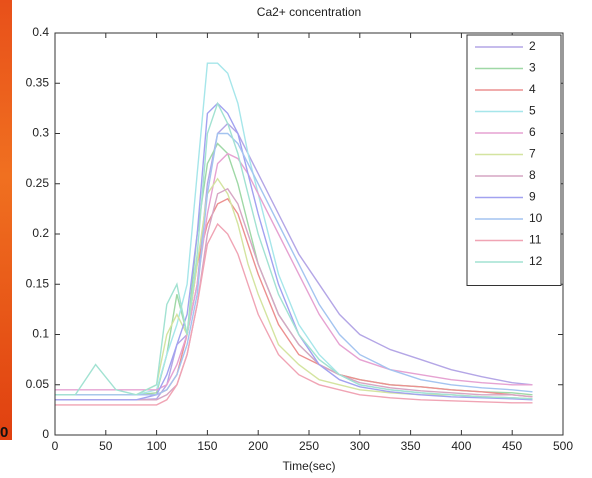 This screenshot has width=592, height=478. I want to click on x-tick-label: 150, so click(207, 446).